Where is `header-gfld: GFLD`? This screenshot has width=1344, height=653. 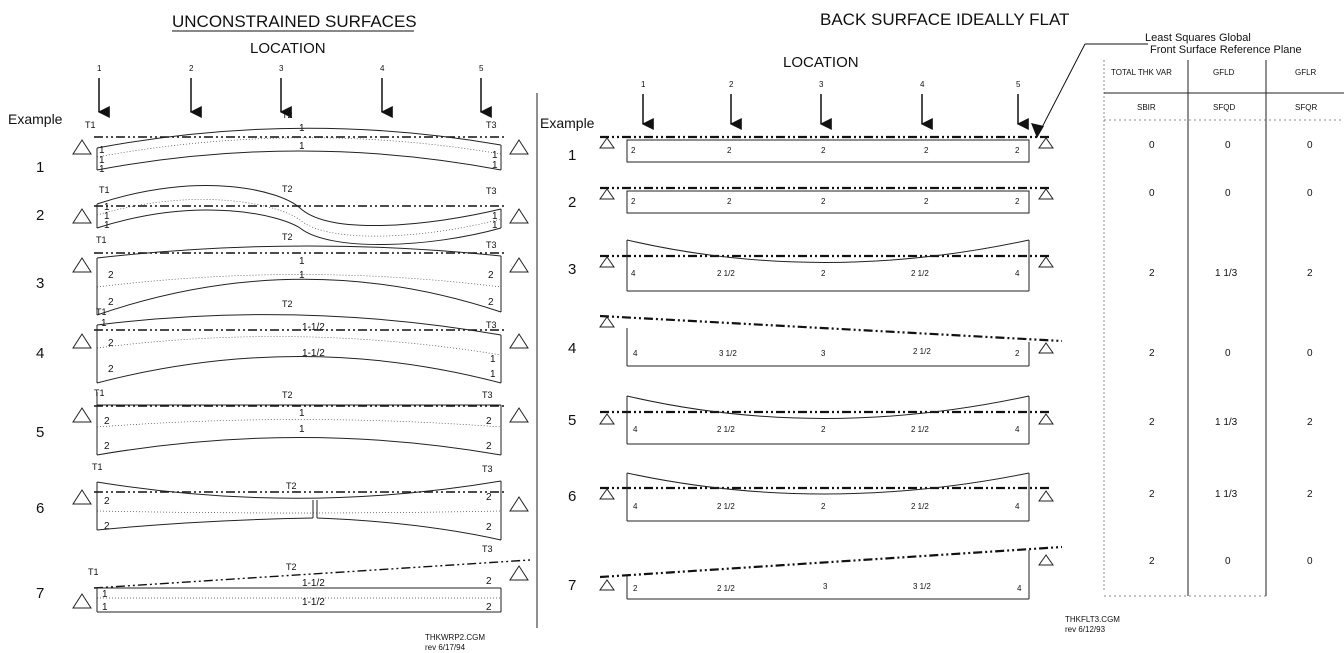 header-gfld: GFLD is located at coordinates (1224, 72).